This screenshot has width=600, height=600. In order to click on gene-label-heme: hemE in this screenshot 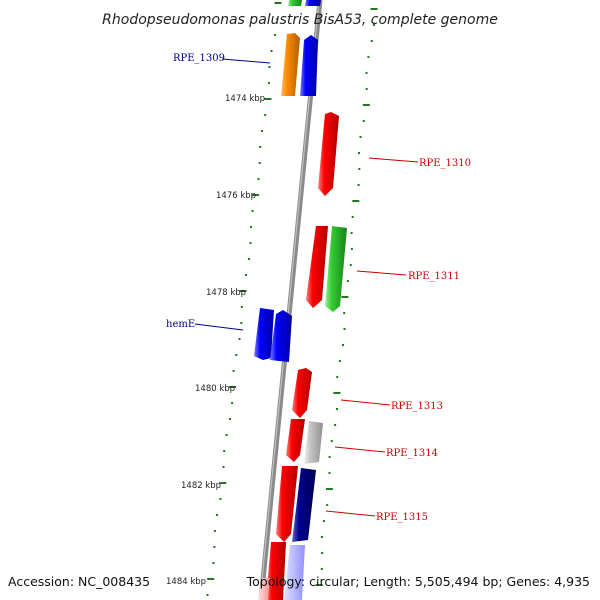, I will do `click(180, 324)`.